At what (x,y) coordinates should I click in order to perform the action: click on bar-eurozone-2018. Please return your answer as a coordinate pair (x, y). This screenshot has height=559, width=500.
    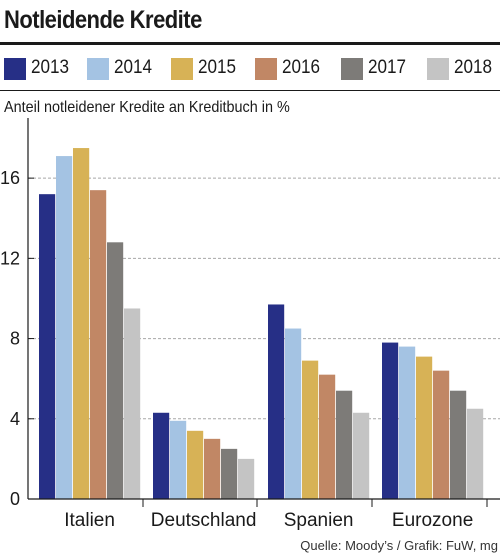
    Looking at the image, I should click on (475, 453).